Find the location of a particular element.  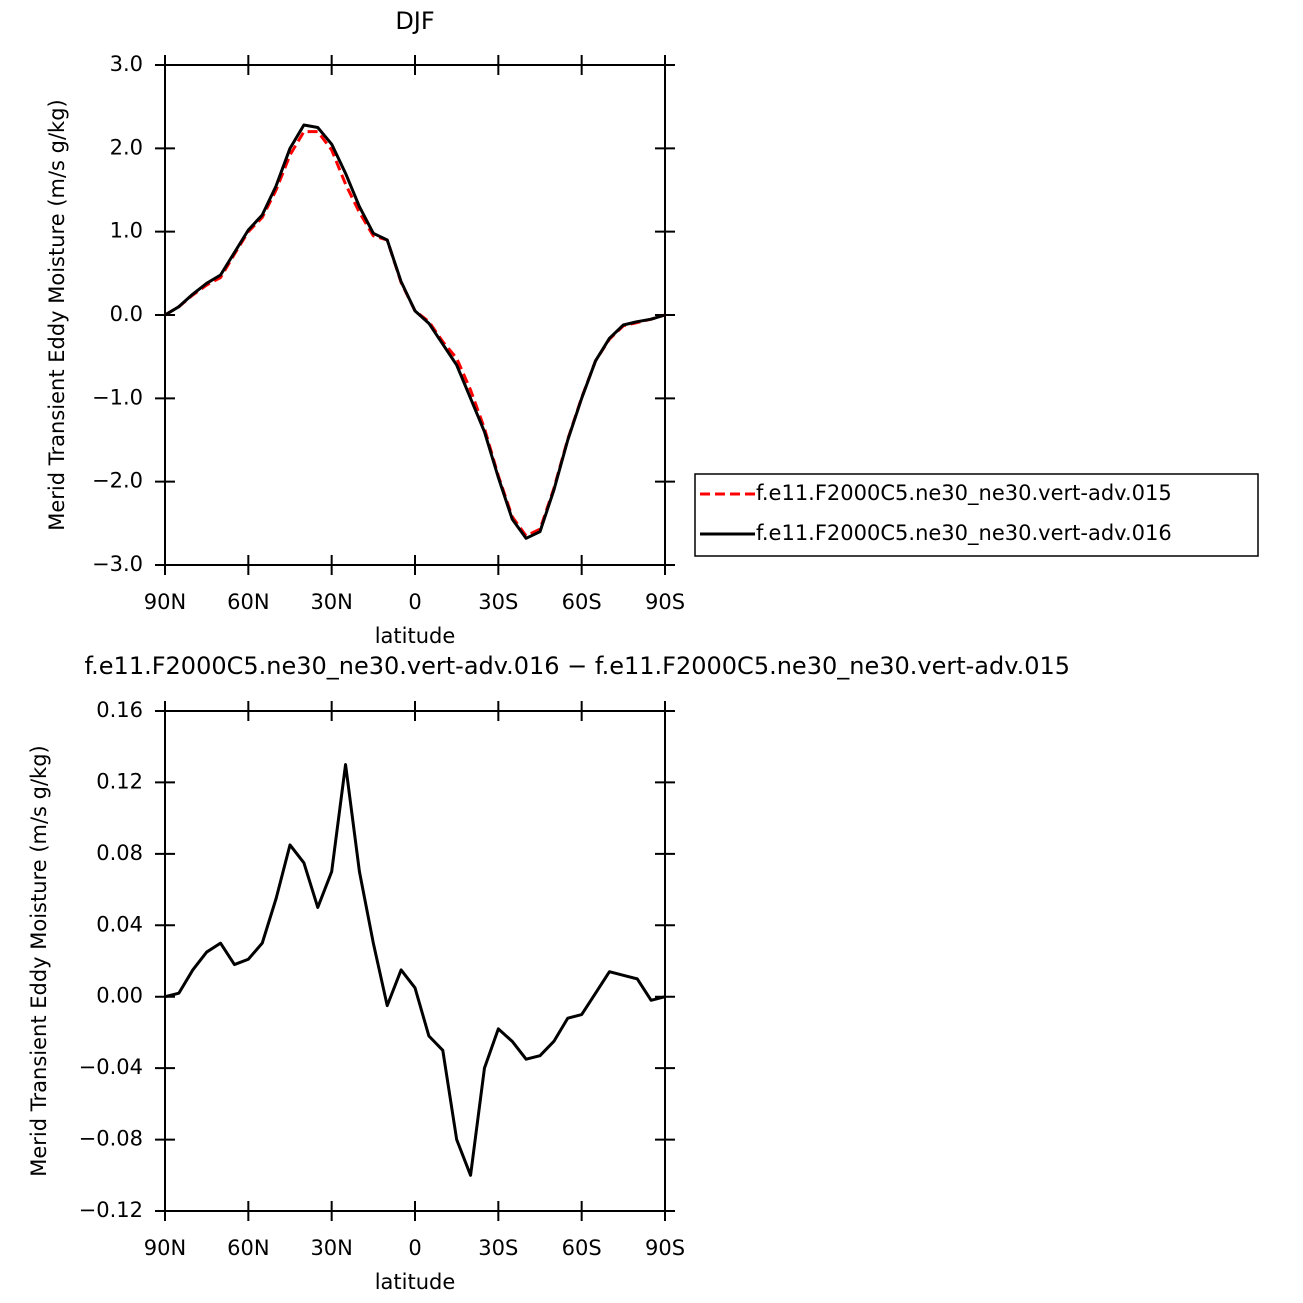

y-tick-label: −0.12 is located at coordinates (111, 1210).